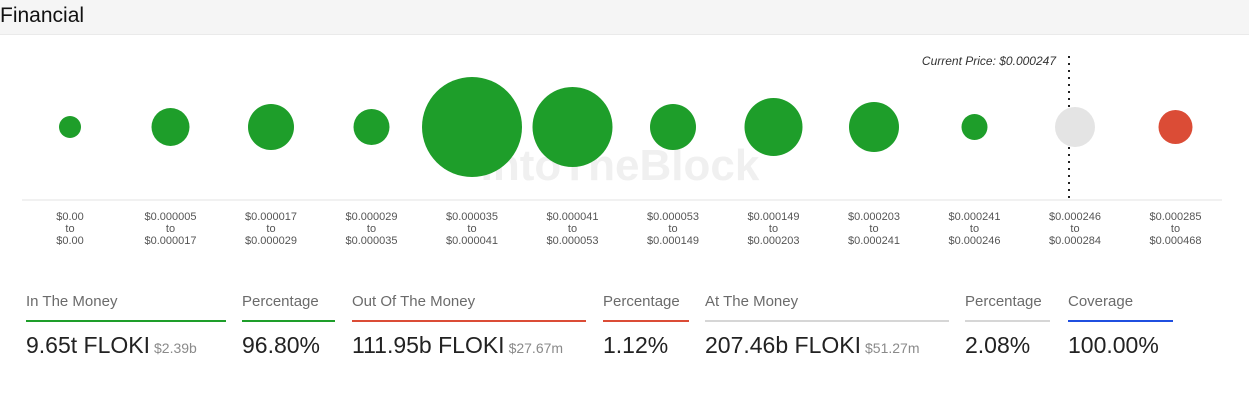 This screenshot has width=1249, height=401. I want to click on metric-value-usd: $27.67m, so click(536, 348).